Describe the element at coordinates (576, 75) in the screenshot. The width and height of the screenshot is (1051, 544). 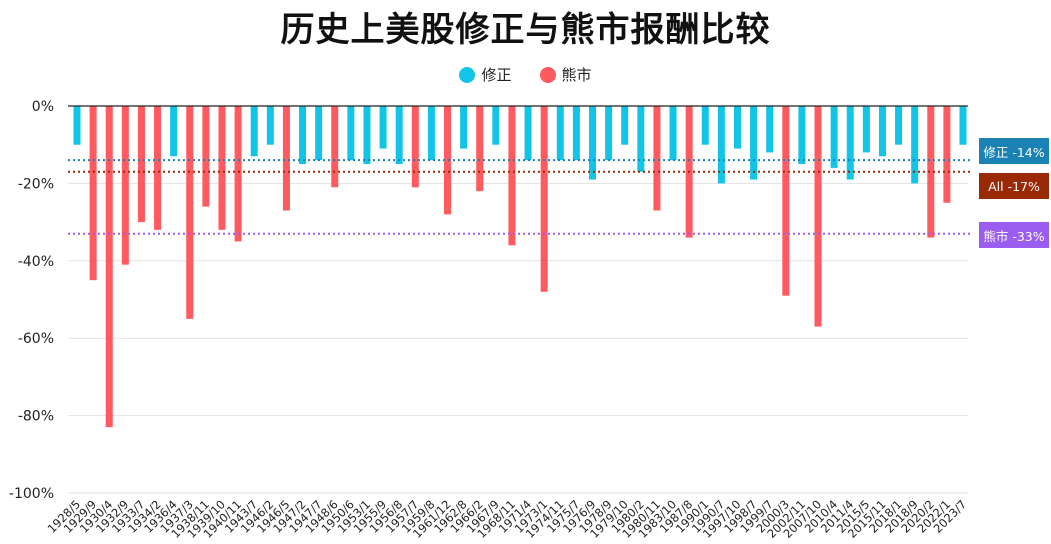
I see `legend-label-bear-market: 熊市` at that location.